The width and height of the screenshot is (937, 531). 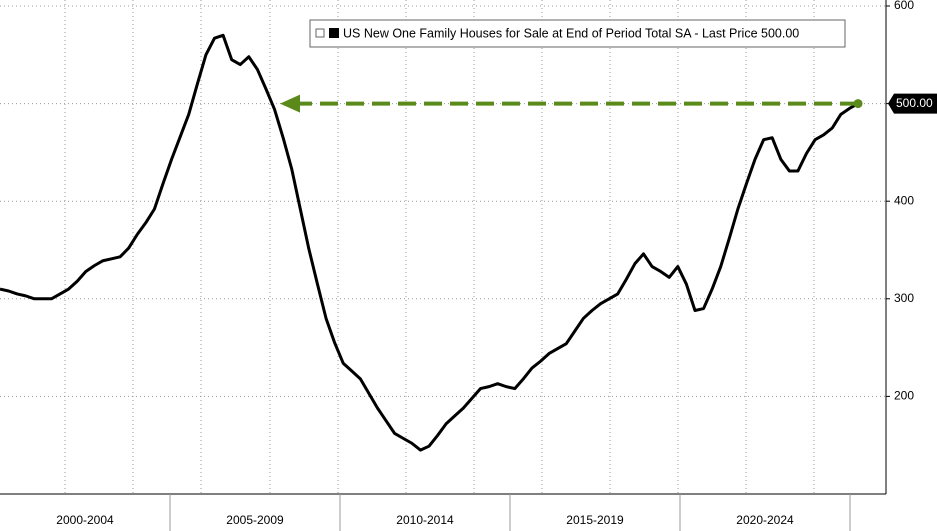 I want to click on last-price-label: 500.00, so click(x=914, y=103).